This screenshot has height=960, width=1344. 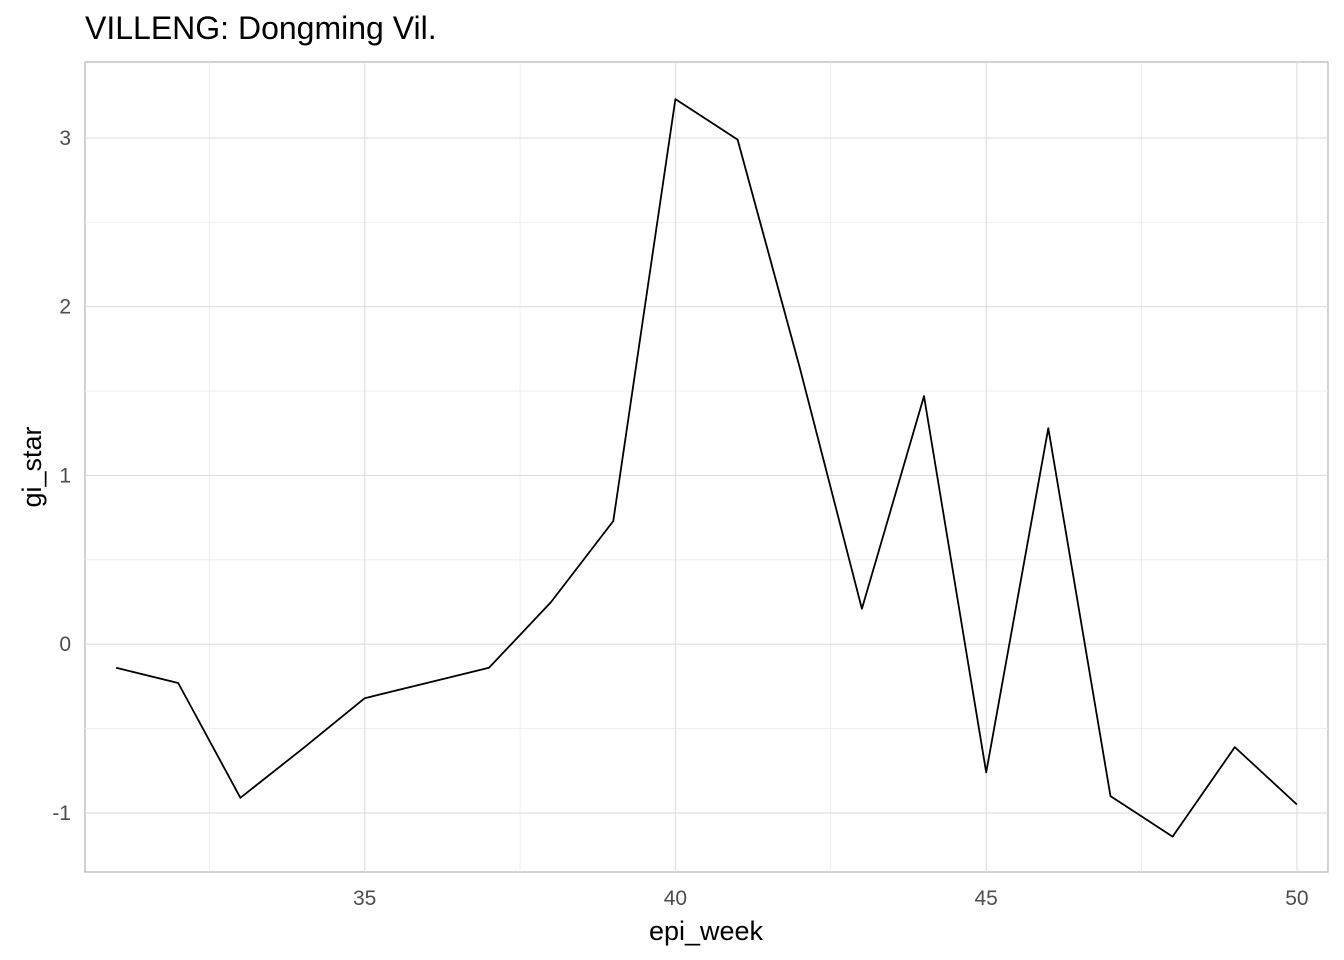 What do you see at coordinates (65, 475) in the screenshot?
I see `y-tick-label: 1` at bounding box center [65, 475].